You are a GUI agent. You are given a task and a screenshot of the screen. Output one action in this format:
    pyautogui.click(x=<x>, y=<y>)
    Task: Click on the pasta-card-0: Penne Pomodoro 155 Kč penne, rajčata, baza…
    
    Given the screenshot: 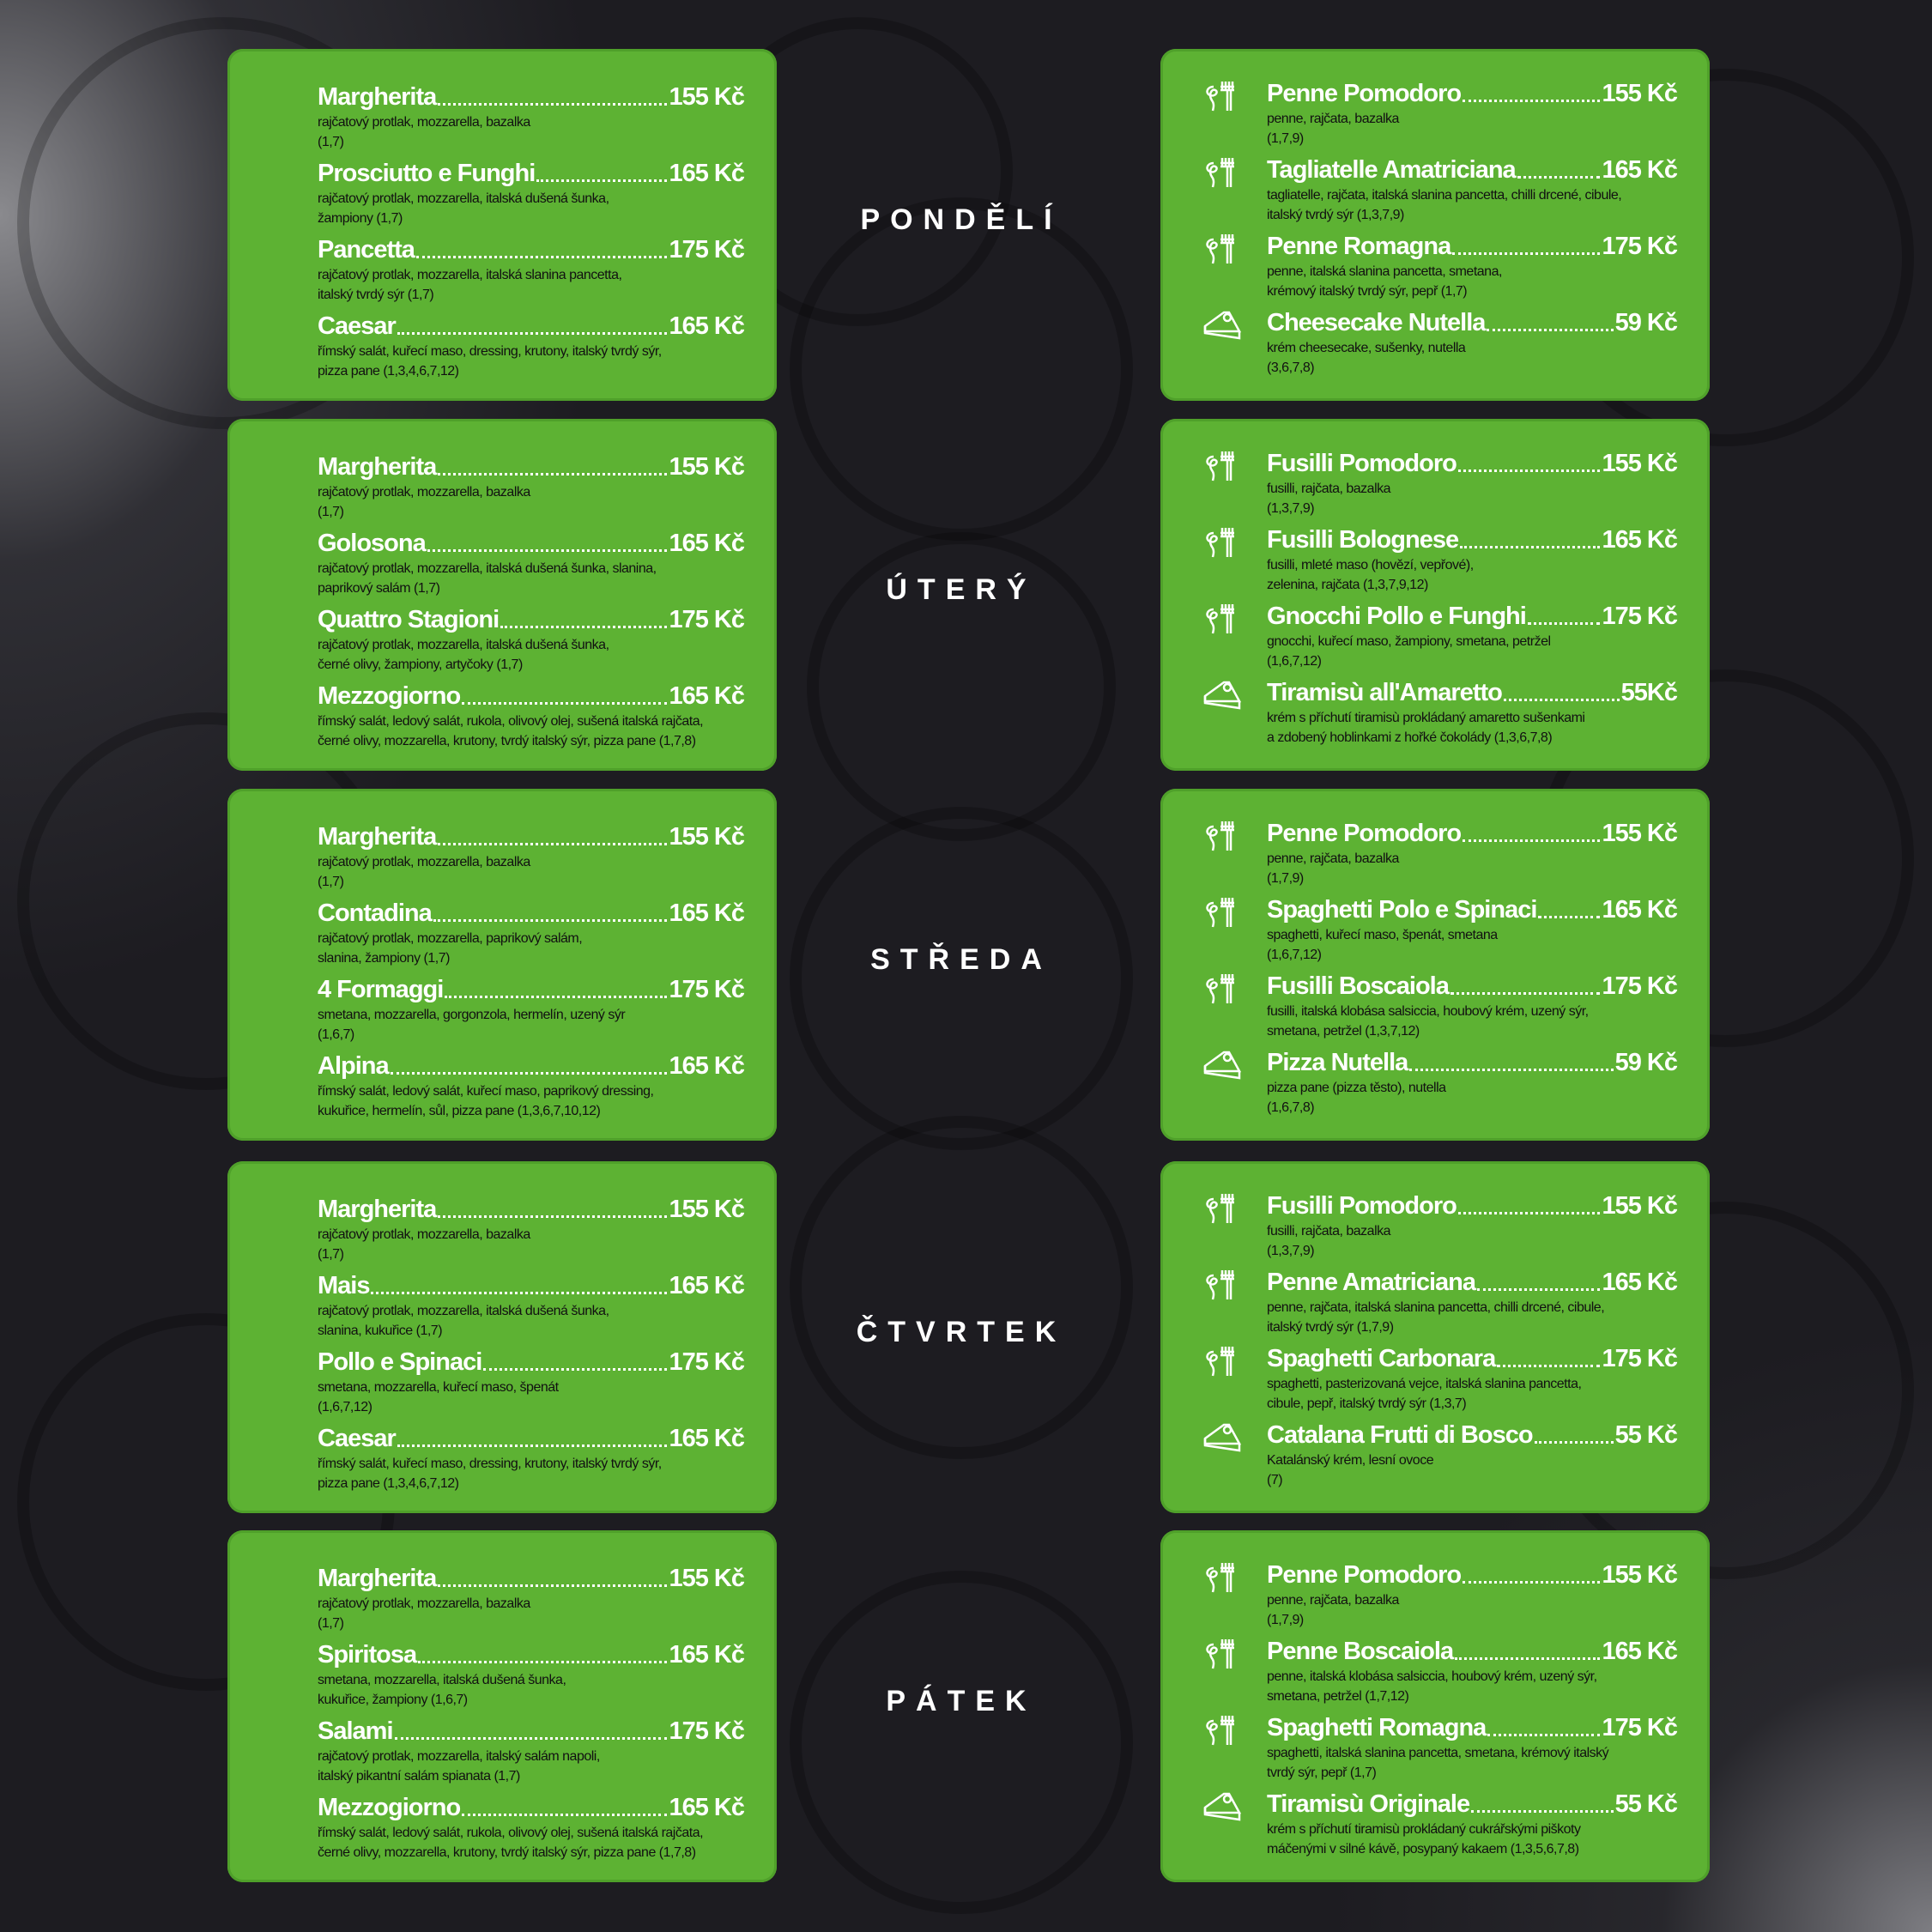 What is the action you would take?
    pyautogui.click(x=1435, y=225)
    